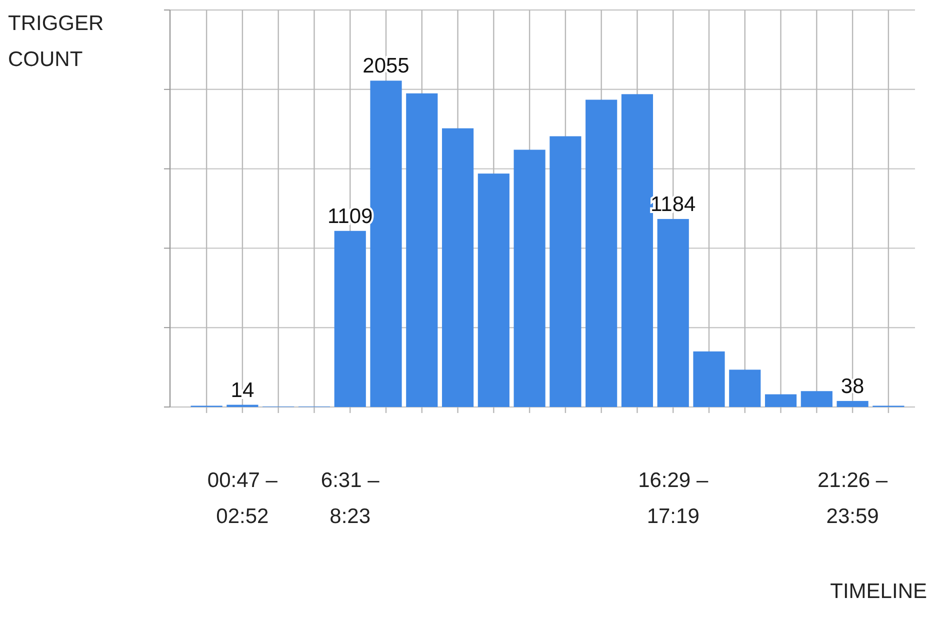 The height and width of the screenshot is (618, 935). Describe the element at coordinates (673, 498) in the screenshot. I see `x-tick-label: 16:29 – 17:19` at that location.